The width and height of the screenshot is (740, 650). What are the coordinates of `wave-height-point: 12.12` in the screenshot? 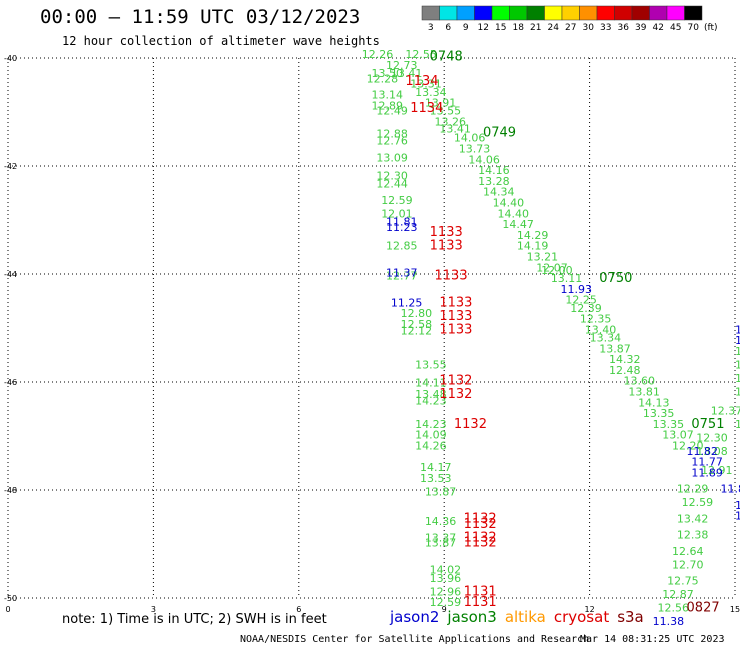 It's located at (417, 330).